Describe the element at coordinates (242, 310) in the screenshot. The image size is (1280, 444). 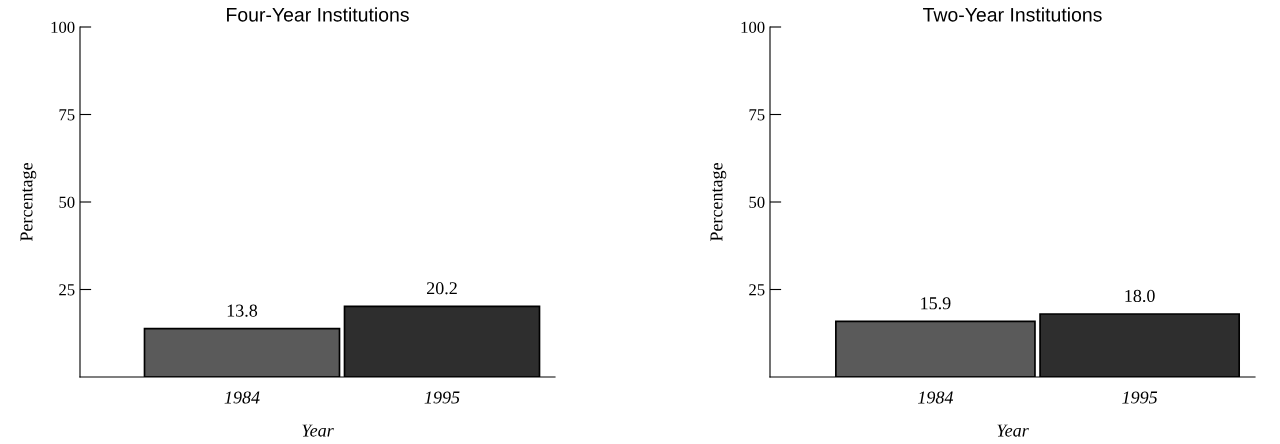
I see `data-label: 13.8` at that location.